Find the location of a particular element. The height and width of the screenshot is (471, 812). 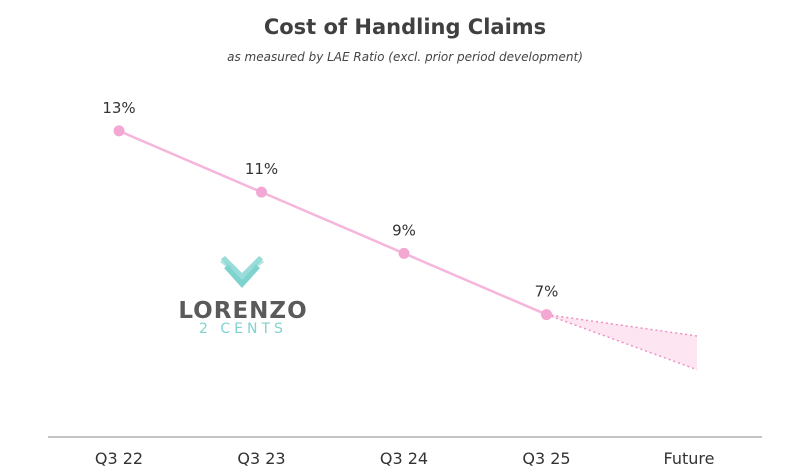

projection-lower-line is located at coordinates (622, 342).